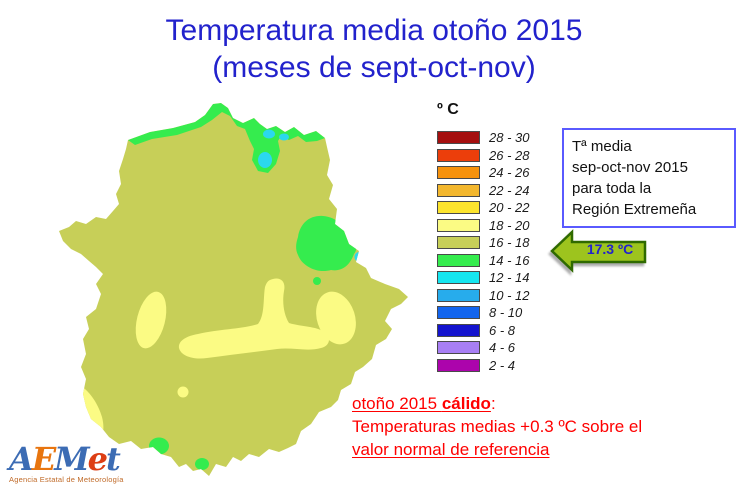  I want to click on legend-range-label: 10 - 12, so click(509, 295).